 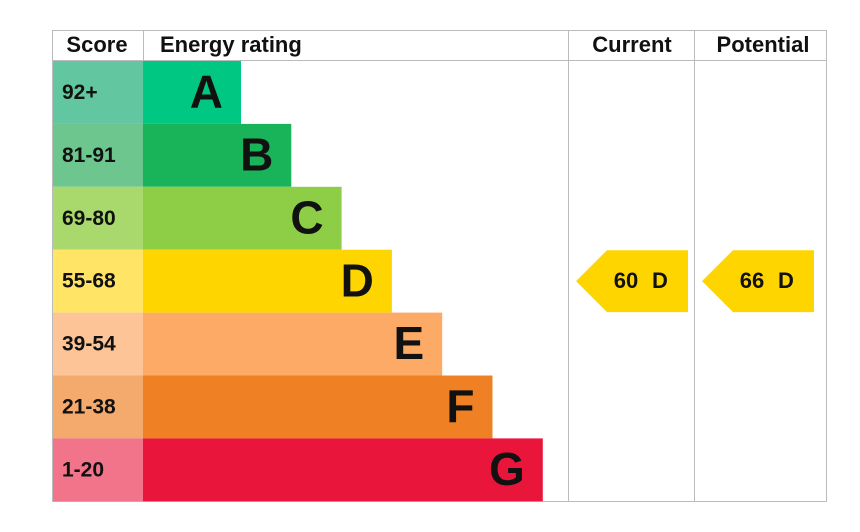 I want to click on score-range: 92+, so click(x=80, y=92).